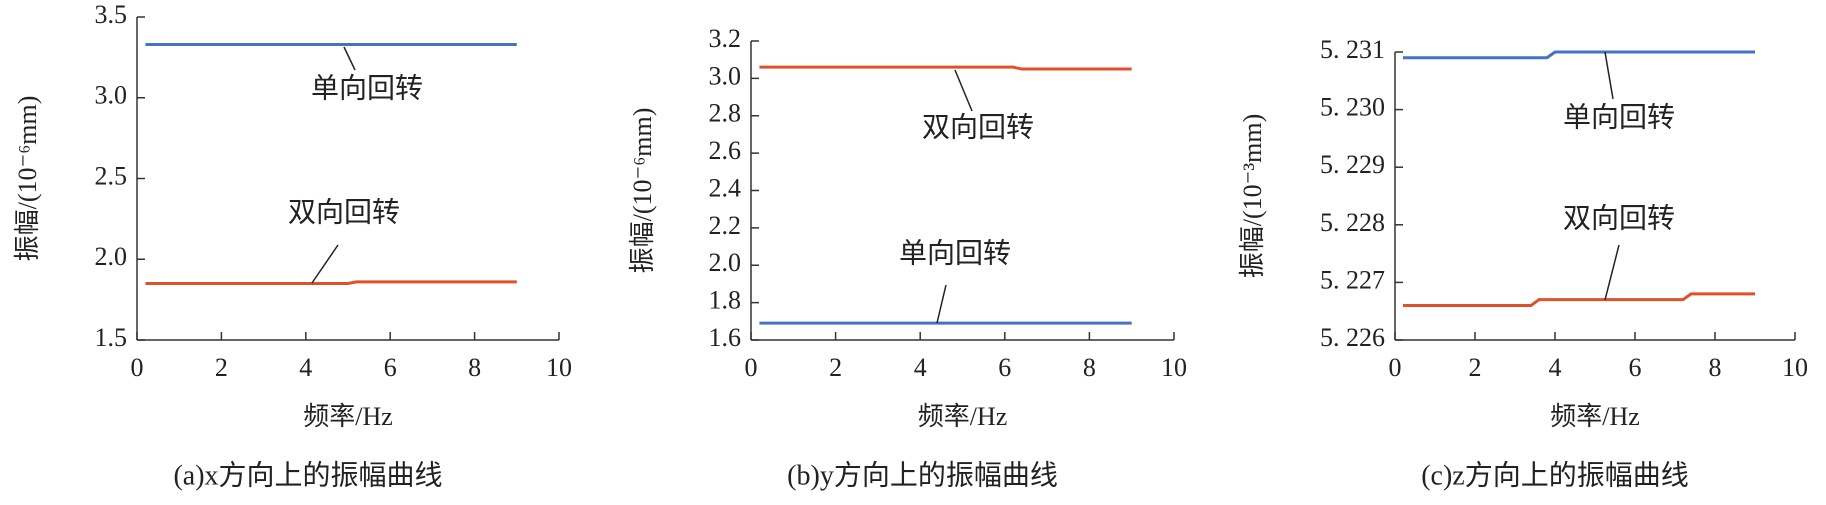  I want to click on y-tick-label: 5. 227, so click(1352, 279).